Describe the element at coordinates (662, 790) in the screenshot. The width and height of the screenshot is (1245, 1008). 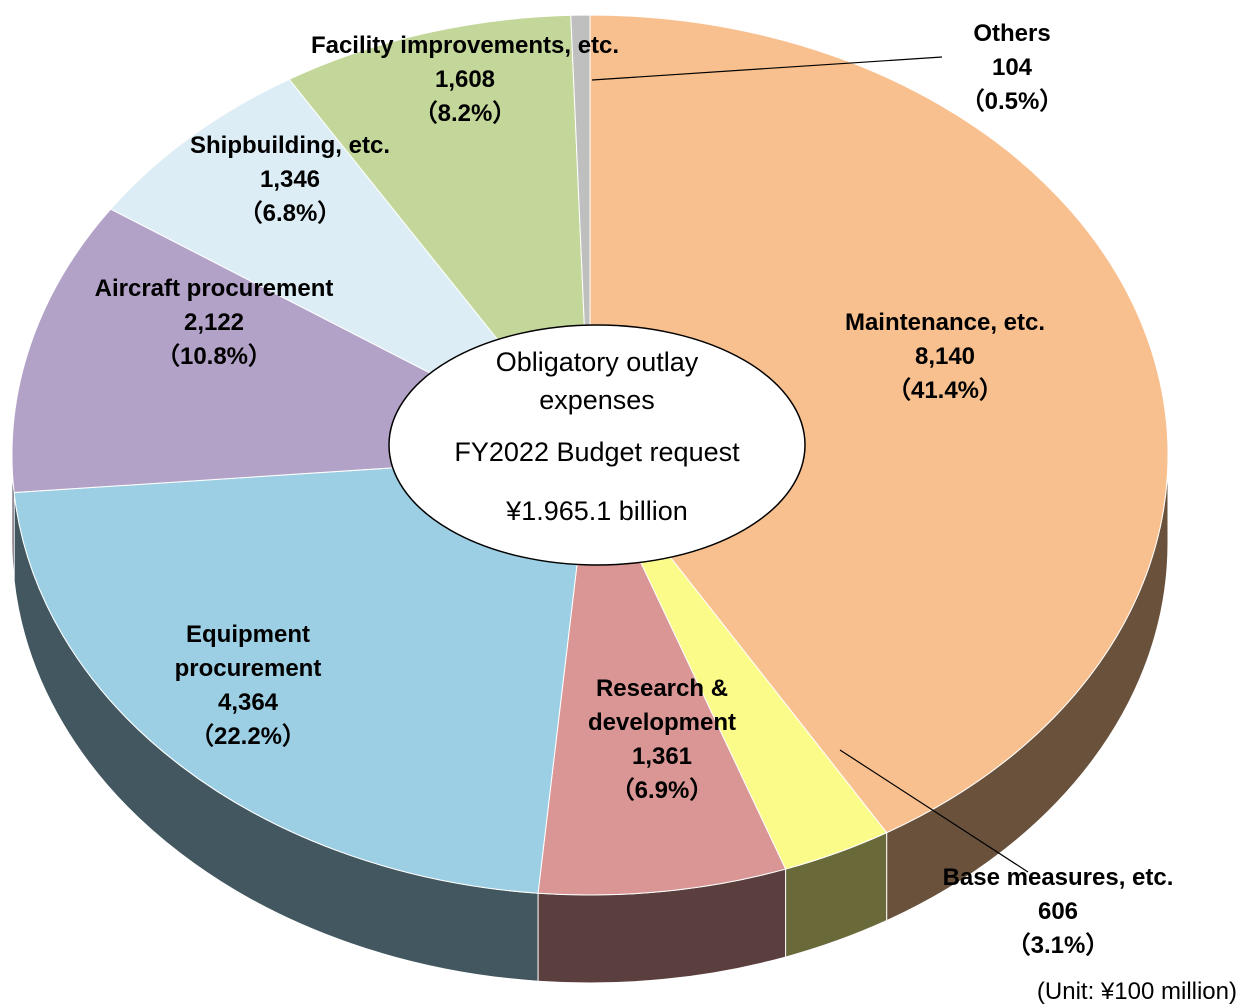
I see `percent-label: （6.9%）` at that location.